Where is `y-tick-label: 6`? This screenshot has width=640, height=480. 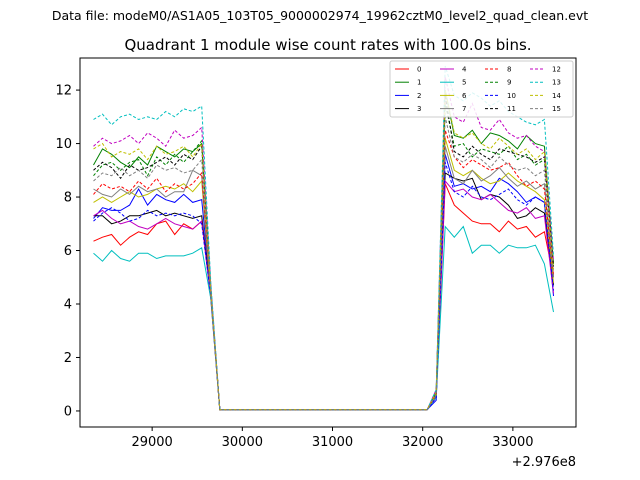 y-tick-label: 6 is located at coordinates (68, 251).